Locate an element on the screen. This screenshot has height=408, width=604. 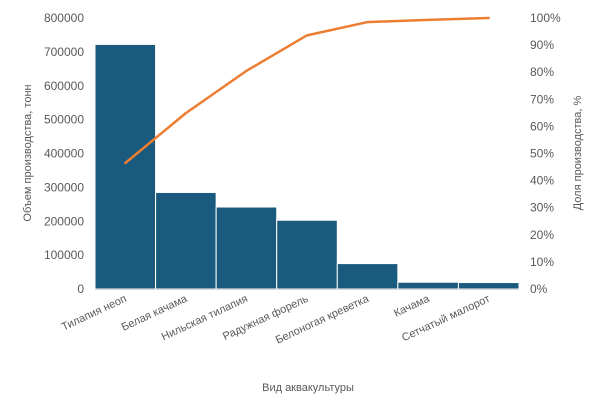
y-tick-label-right: 30% is located at coordinates (542, 208).